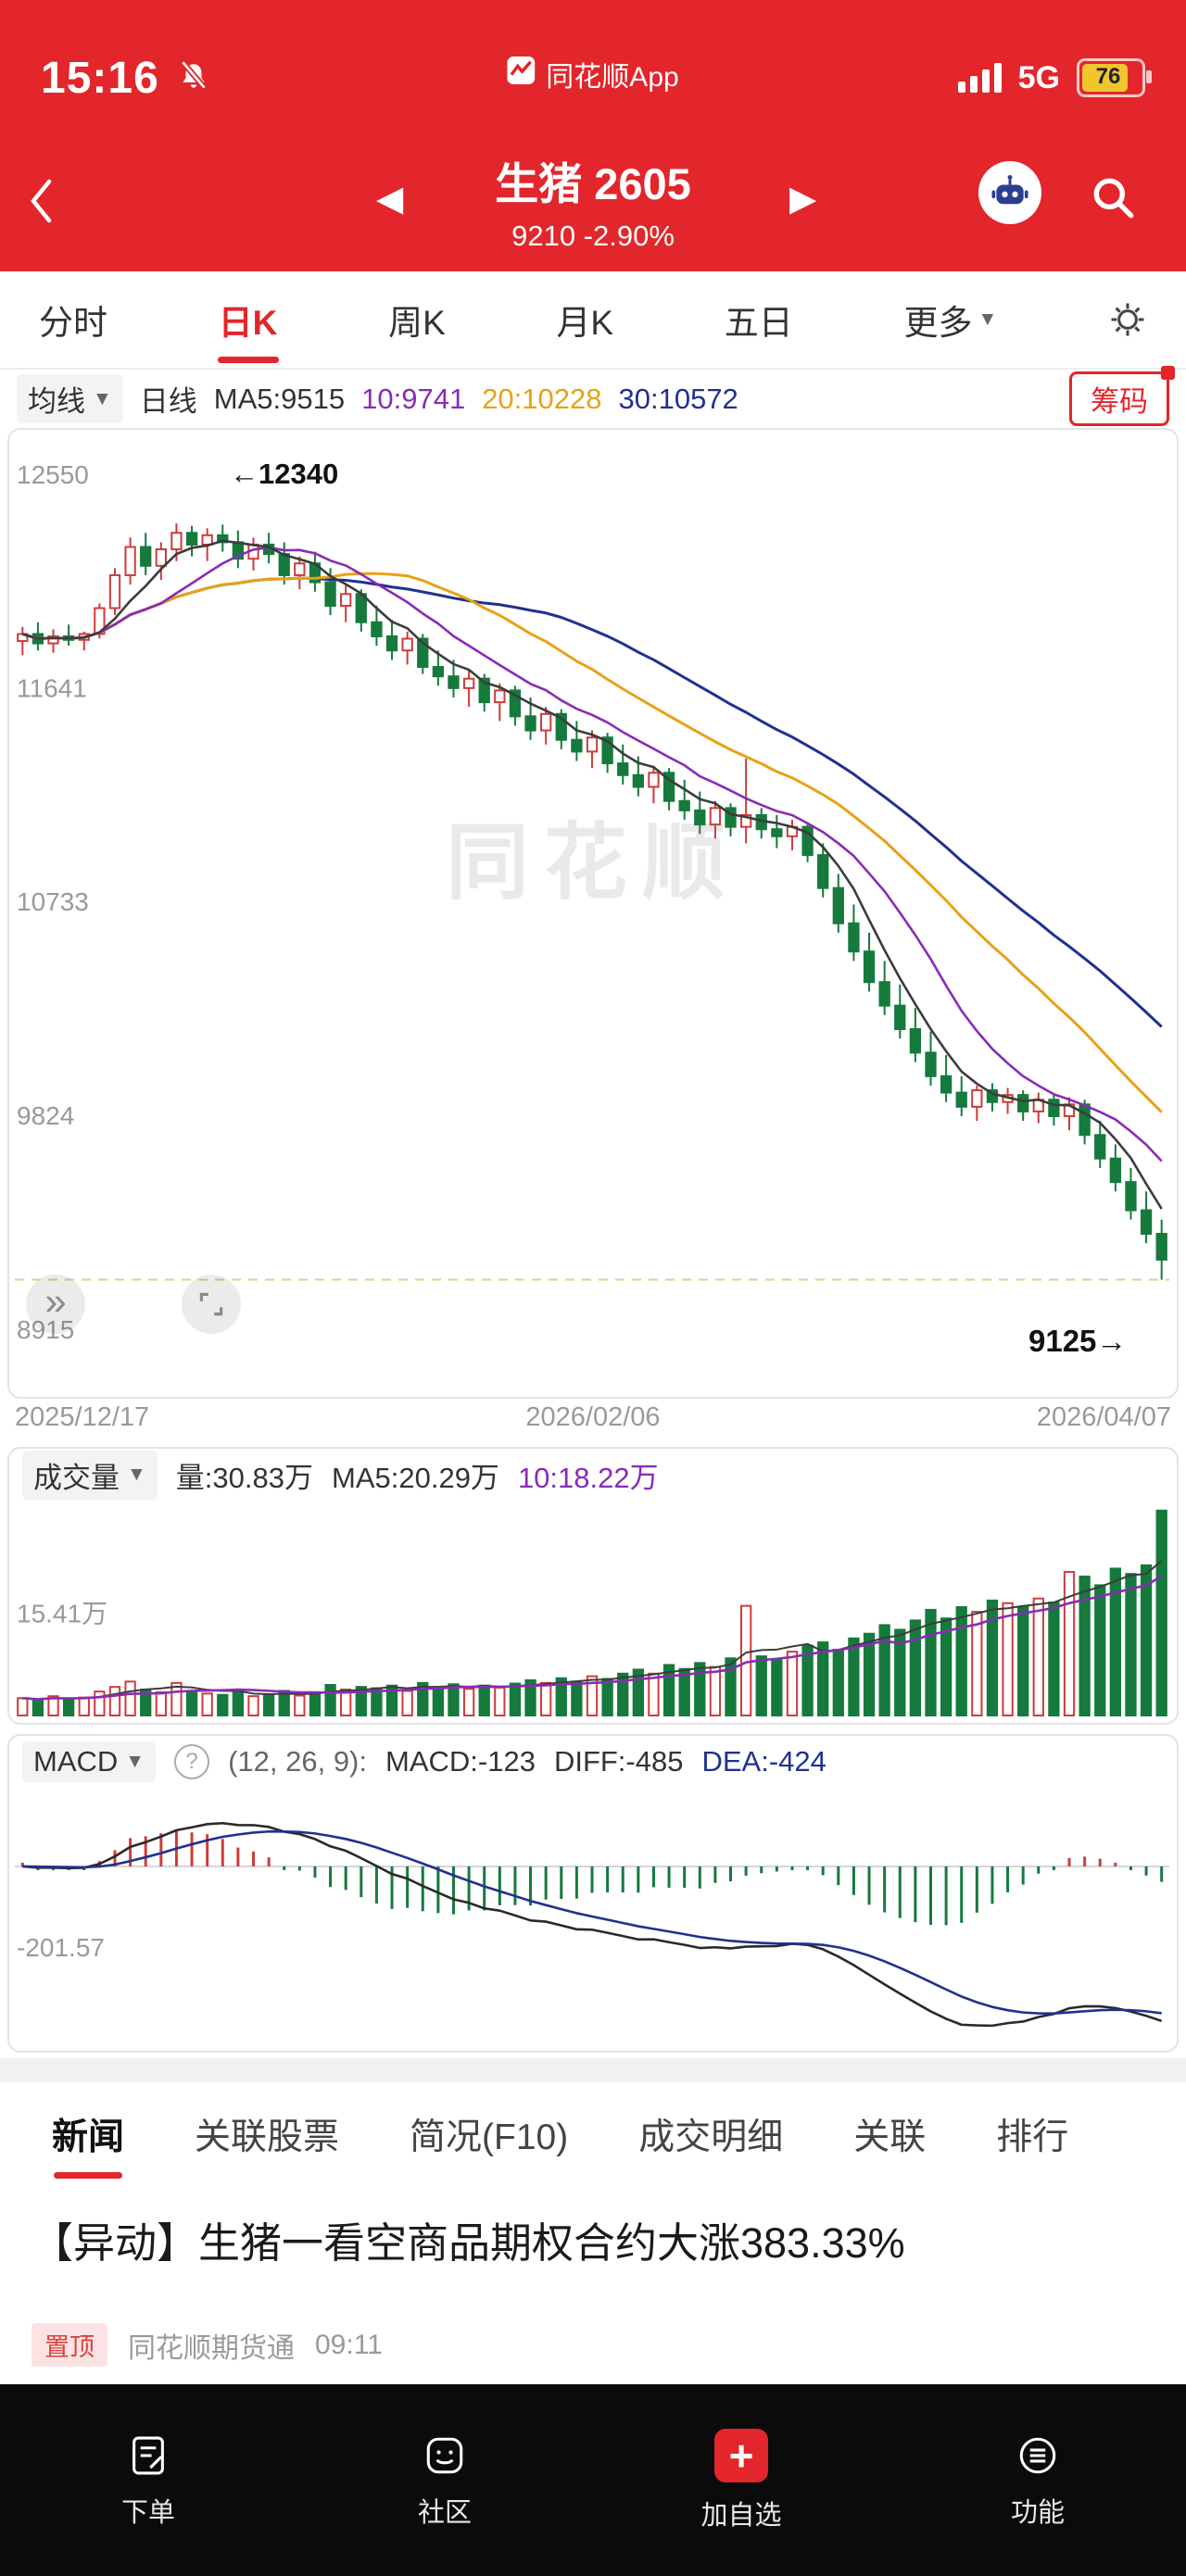 This screenshot has height=2576, width=1186. Describe the element at coordinates (52, 688) in the screenshot. I see `svg-text: 11641` at that location.